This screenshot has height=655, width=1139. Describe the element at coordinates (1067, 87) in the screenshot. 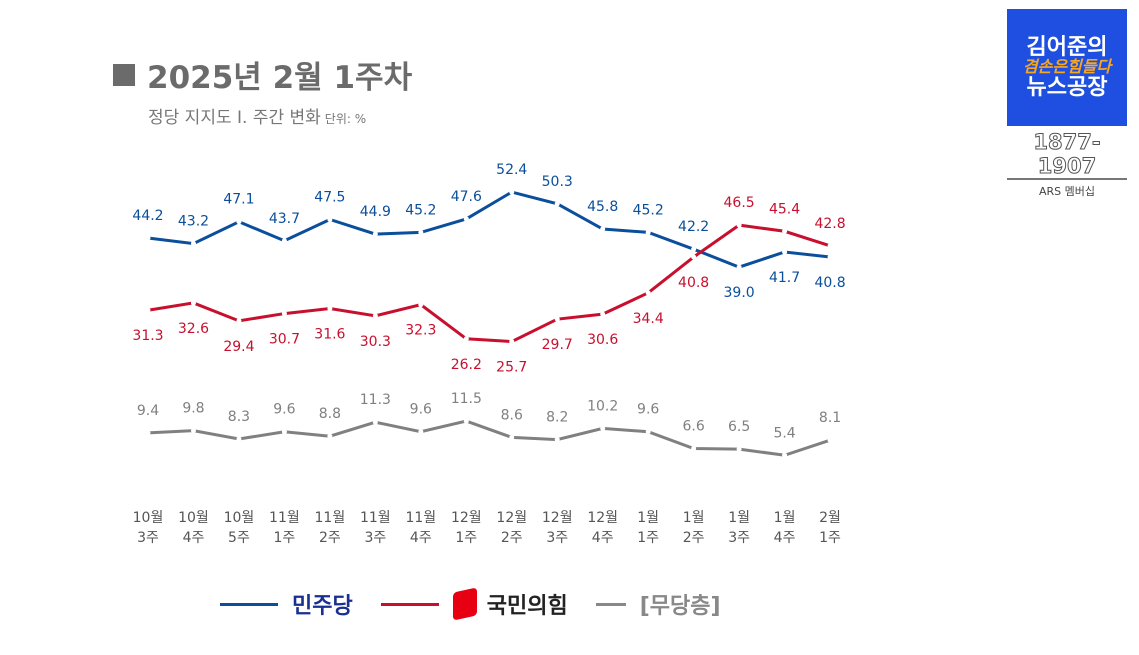

I see `logo-line3: 뉴스공장` at that location.